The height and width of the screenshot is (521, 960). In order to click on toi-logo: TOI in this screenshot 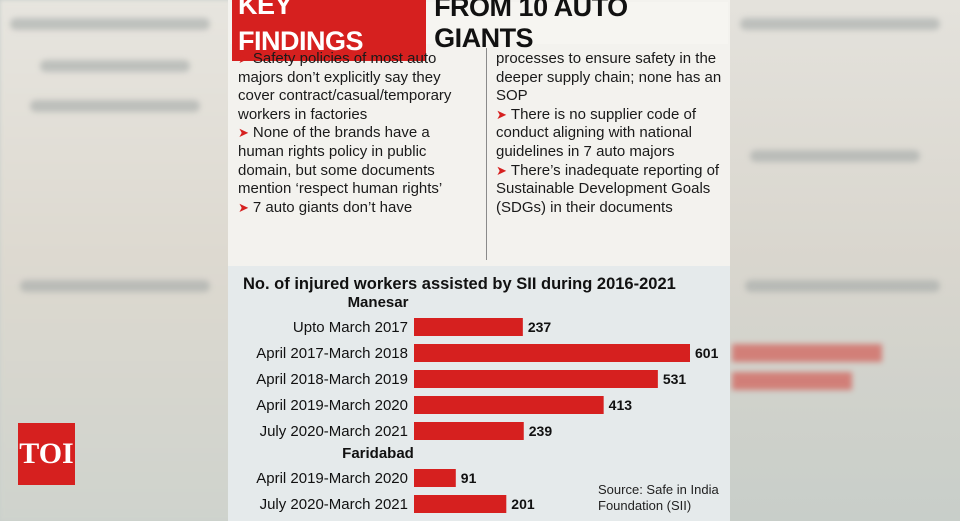, I will do `click(46, 454)`.